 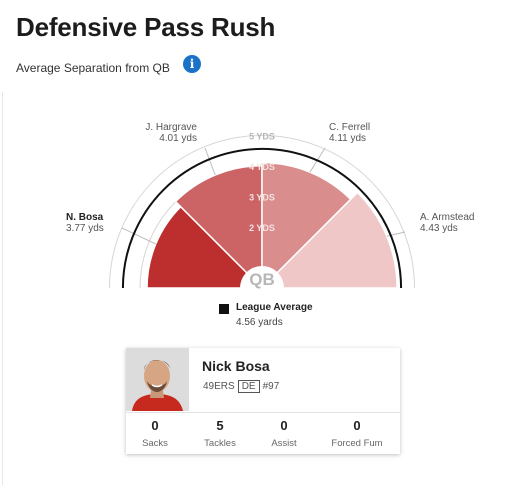 What do you see at coordinates (205, 247) in the screenshot?
I see `wedge-n-bosa` at bounding box center [205, 247].